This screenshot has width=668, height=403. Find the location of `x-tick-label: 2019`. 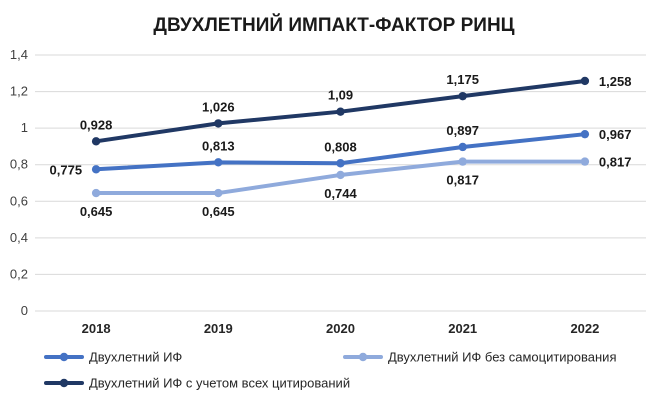

x-tick-label: 2019 is located at coordinates (218, 328).